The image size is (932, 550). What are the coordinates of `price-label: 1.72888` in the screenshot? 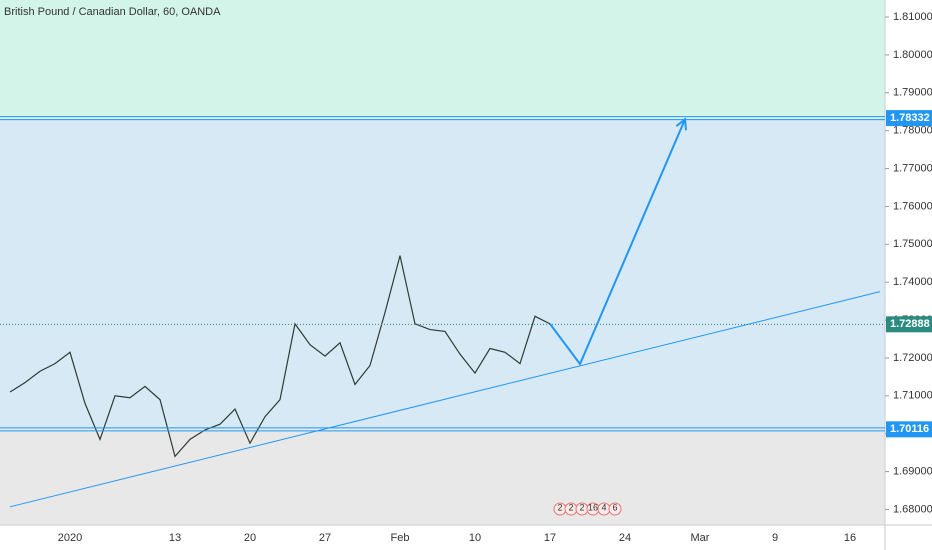 It's located at (910, 324).